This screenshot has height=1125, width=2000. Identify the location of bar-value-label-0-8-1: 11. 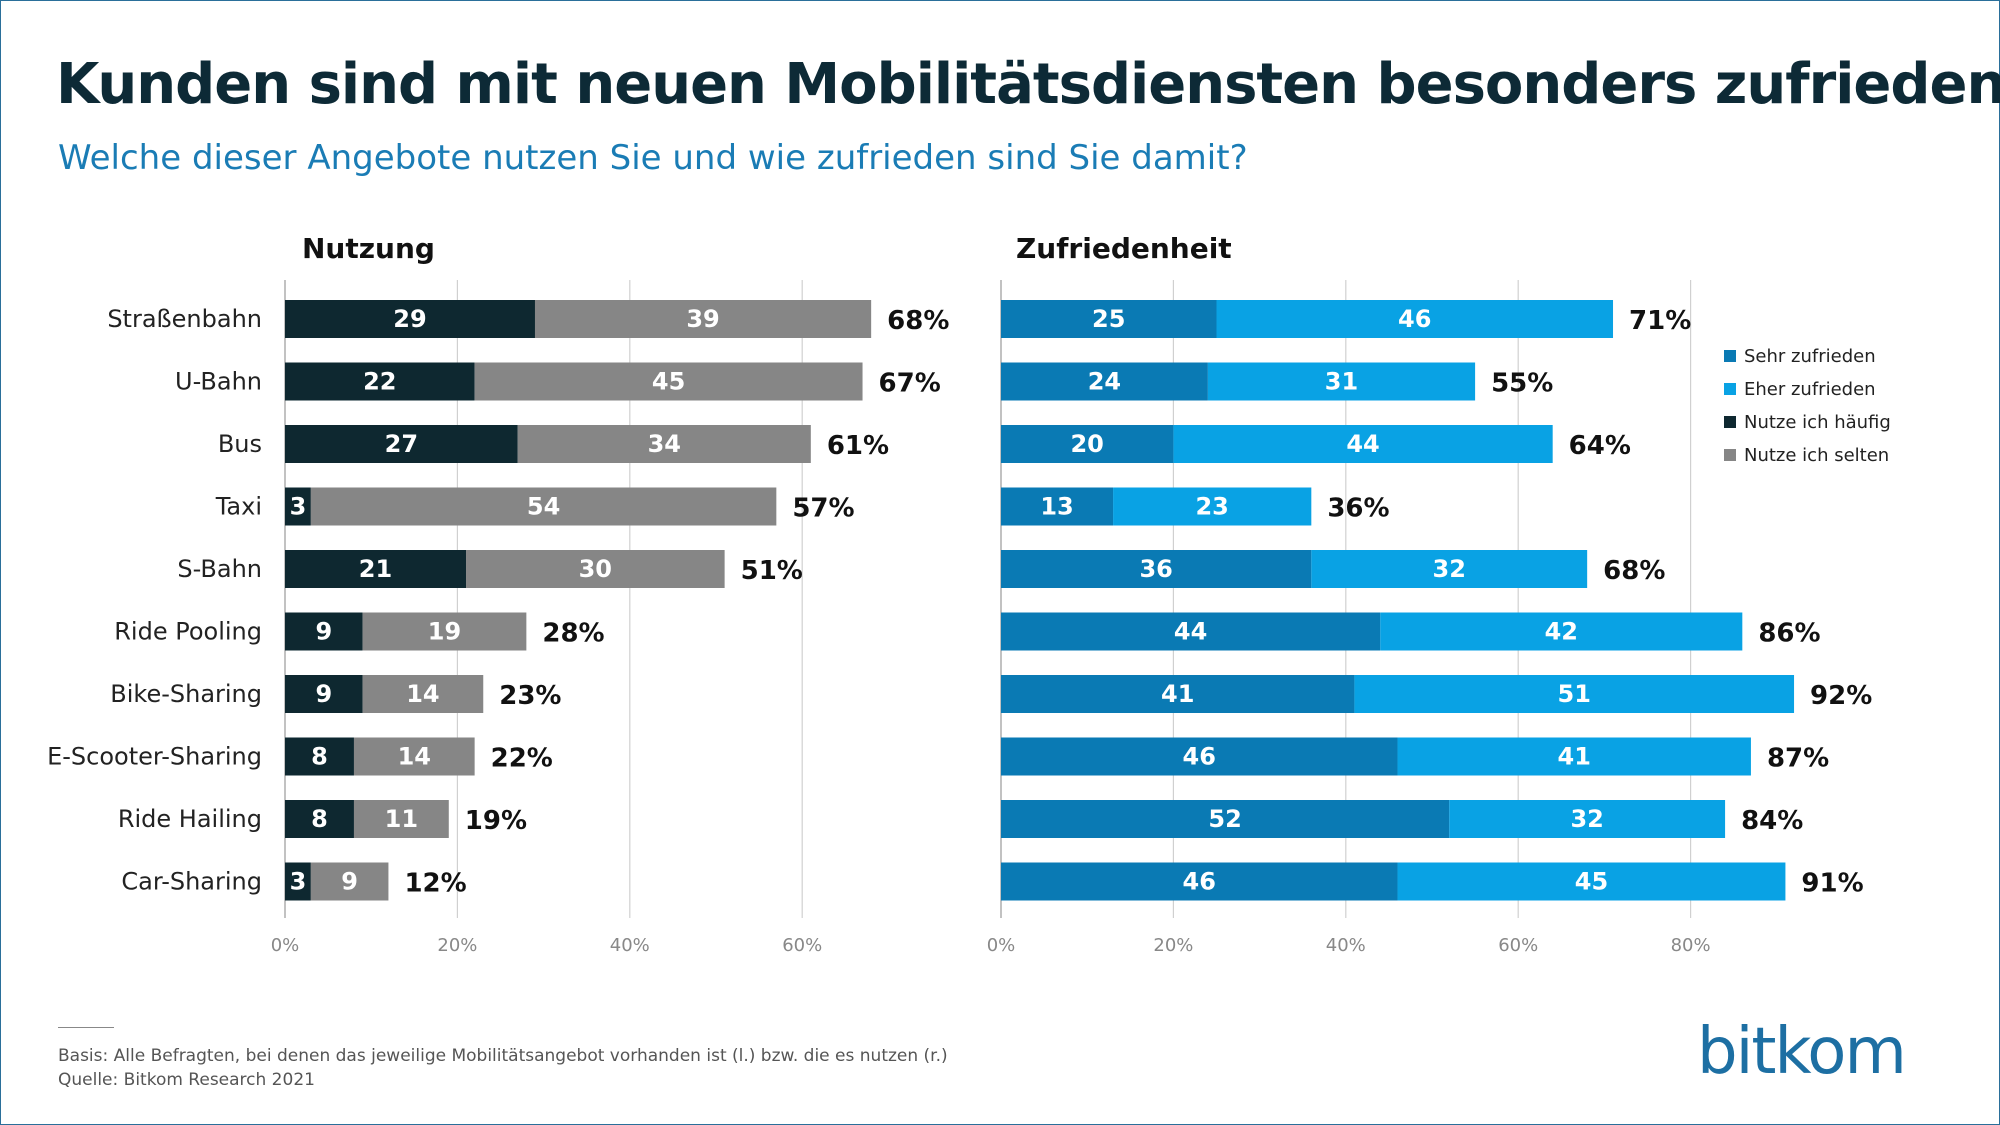
(401, 819).